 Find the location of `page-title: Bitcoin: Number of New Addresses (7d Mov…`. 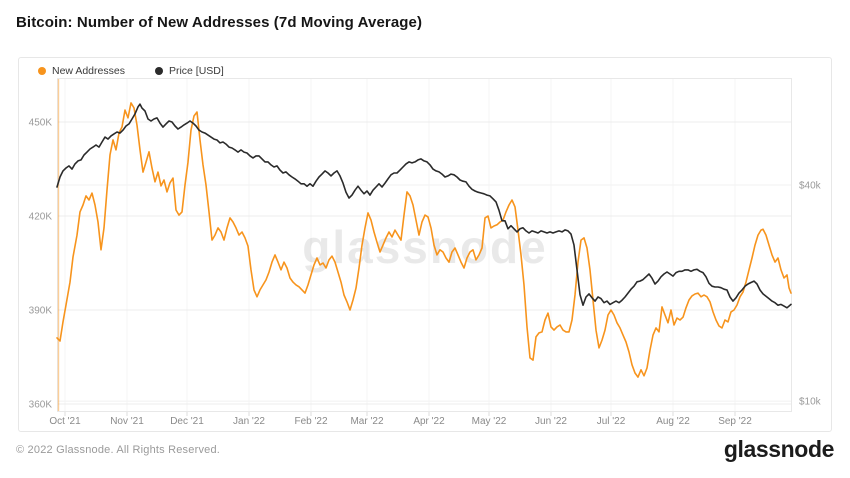

page-title: Bitcoin: Number of New Addresses (7d Mov… is located at coordinates (219, 22).